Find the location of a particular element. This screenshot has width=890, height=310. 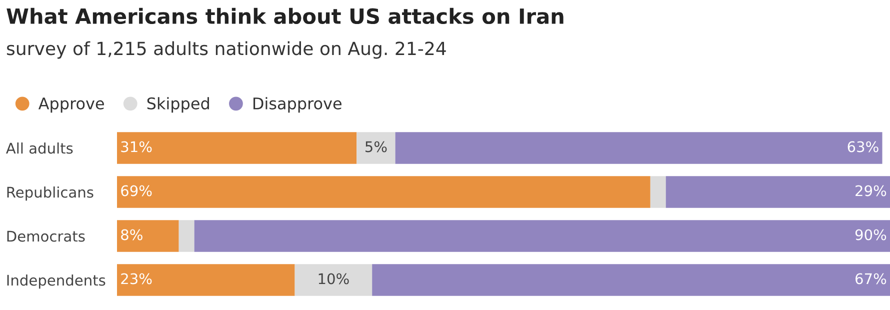

data-label: 8% is located at coordinates (131, 234).